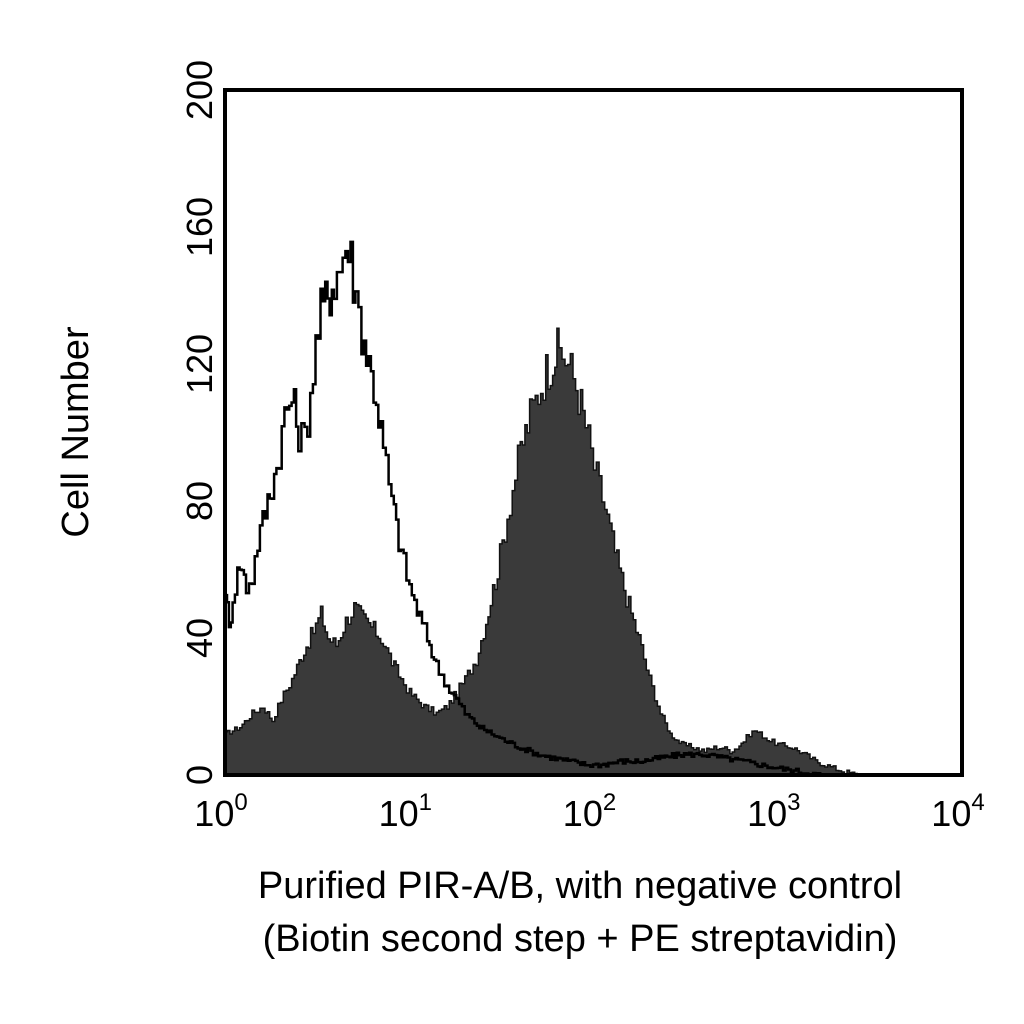 Image resolution: width=1024 pixels, height=1024 pixels. Describe the element at coordinates (76, 432) in the screenshot. I see `y-axis-title: Cell Number` at that location.